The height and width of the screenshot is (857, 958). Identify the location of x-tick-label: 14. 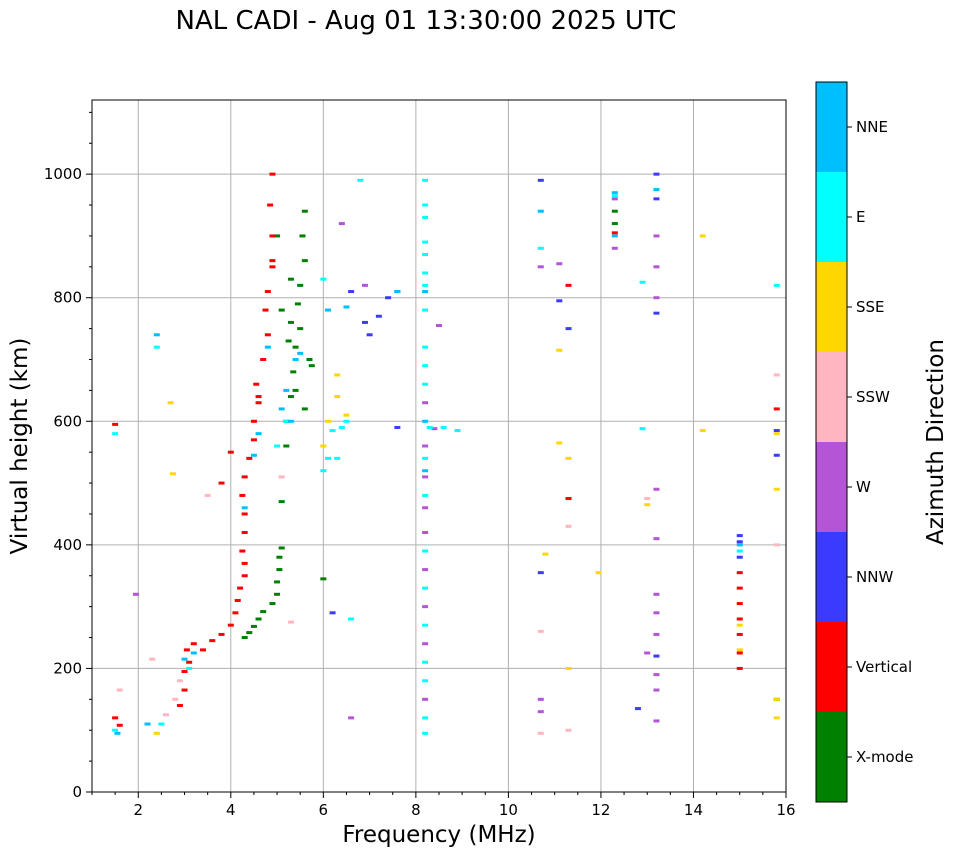
(693, 810).